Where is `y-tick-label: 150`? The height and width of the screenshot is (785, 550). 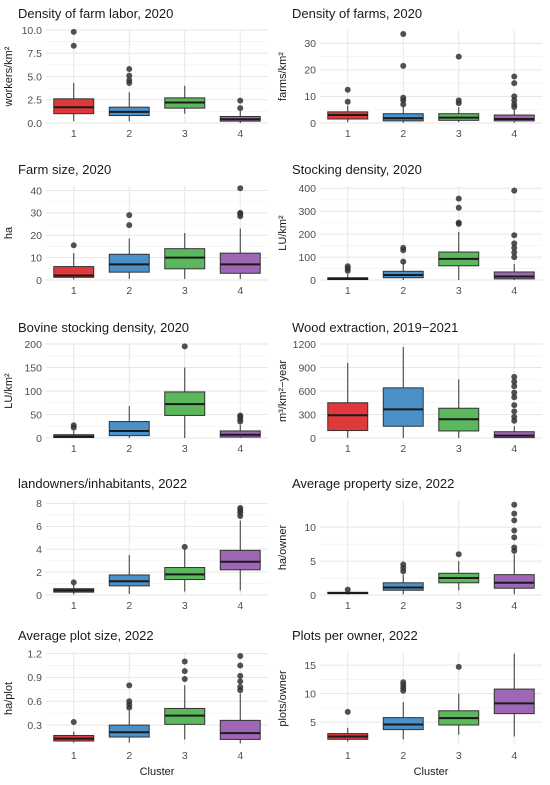
y-tick-label: 150 is located at coordinates (33, 368).